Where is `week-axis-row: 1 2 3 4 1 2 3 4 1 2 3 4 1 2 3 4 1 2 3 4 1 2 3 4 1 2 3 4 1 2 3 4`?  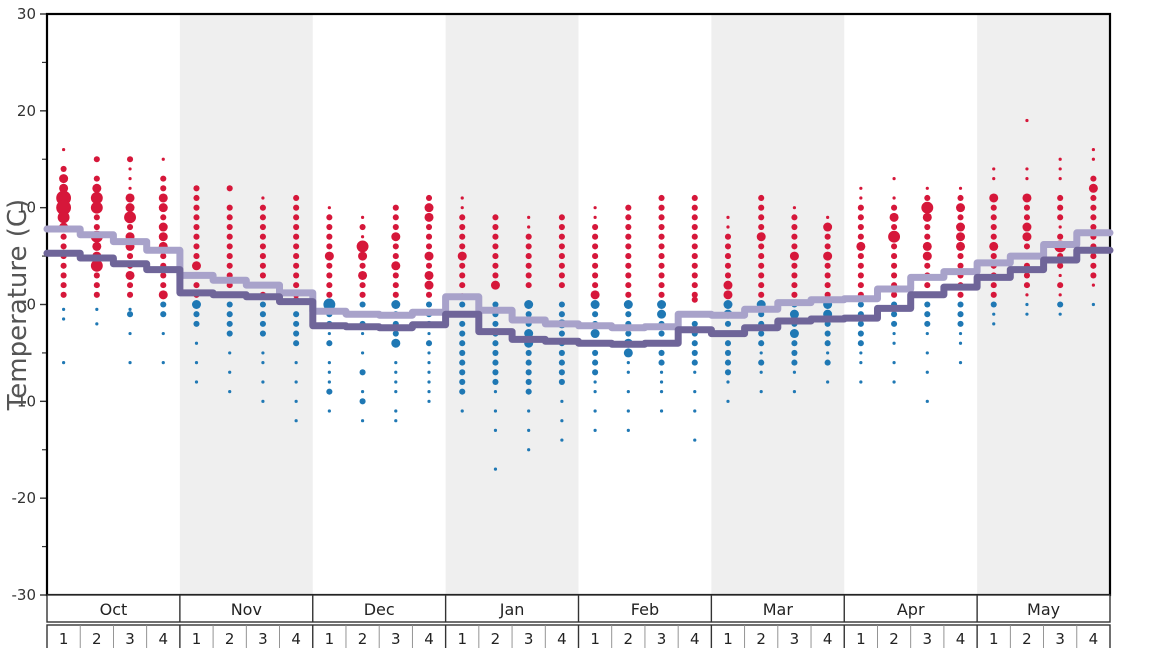
week-axis-row: 1 2 3 4 1 2 3 4 1 2 3 4 1 2 3 4 1 2 3 4 1 2 3 4 1 2 3 4 1 2 3 4 is located at coordinates (578, 636).